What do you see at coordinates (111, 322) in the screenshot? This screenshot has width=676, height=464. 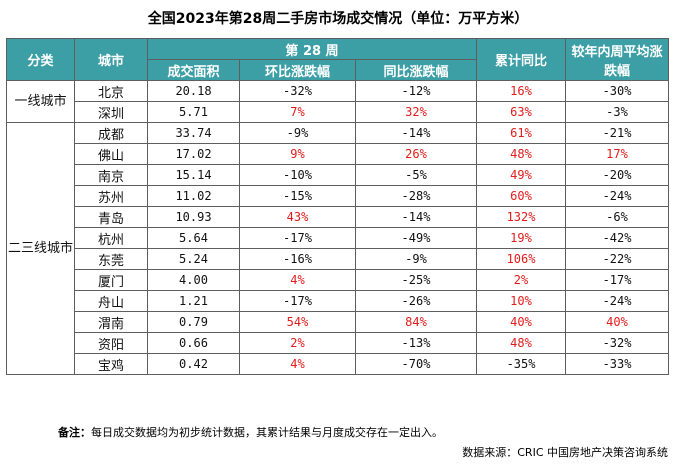 I see `cell-city: 渭南` at bounding box center [111, 322].